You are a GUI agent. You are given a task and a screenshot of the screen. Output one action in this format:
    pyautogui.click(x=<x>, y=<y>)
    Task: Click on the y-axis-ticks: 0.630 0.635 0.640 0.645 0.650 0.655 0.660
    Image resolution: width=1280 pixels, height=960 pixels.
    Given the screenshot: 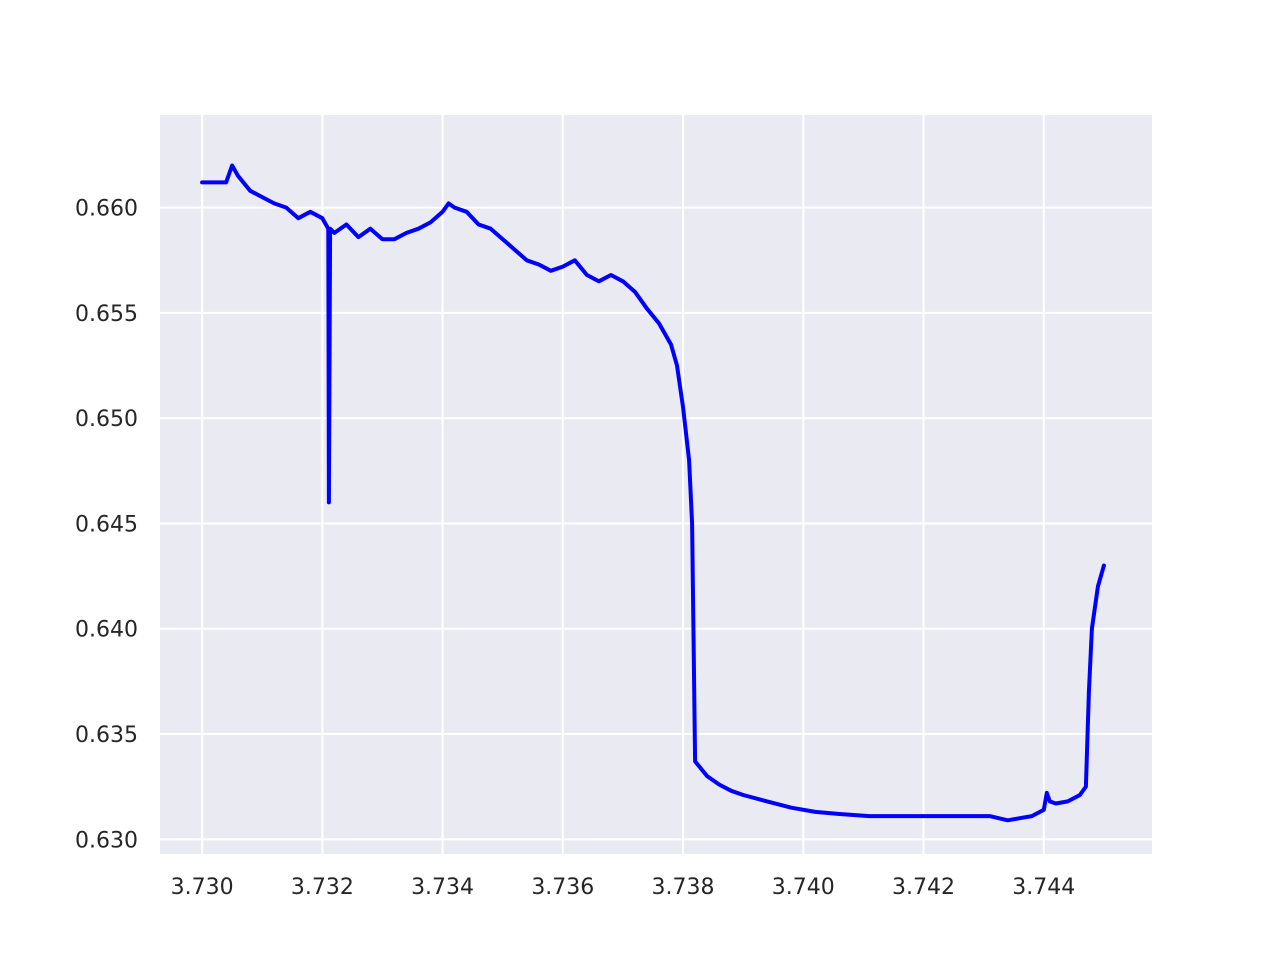 What is the action you would take?
    pyautogui.click(x=106, y=525)
    